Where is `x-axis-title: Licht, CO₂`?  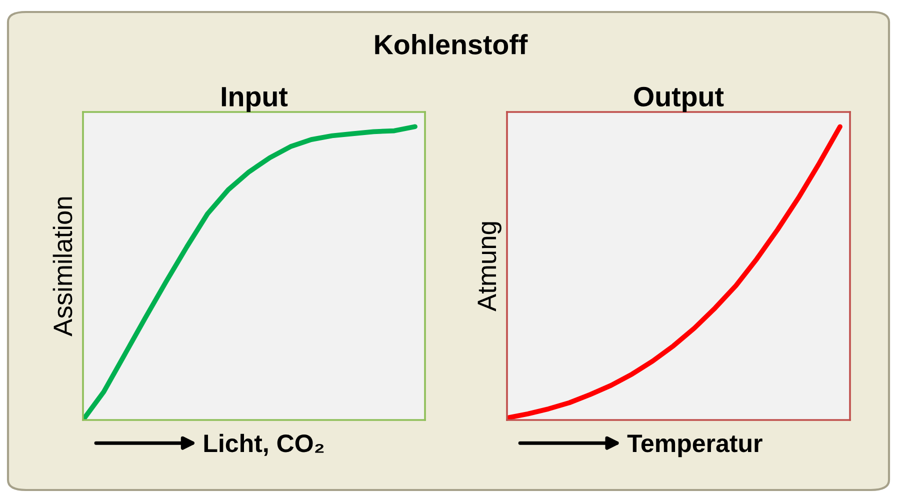 x-axis-title: Licht, CO₂ is located at coordinates (264, 445).